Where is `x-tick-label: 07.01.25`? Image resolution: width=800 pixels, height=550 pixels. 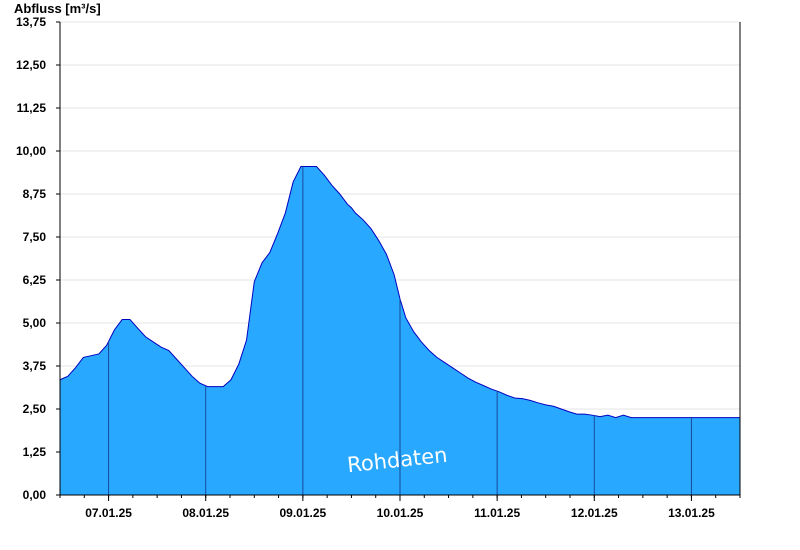 x-tick-label: 07.01.25 is located at coordinates (108, 513).